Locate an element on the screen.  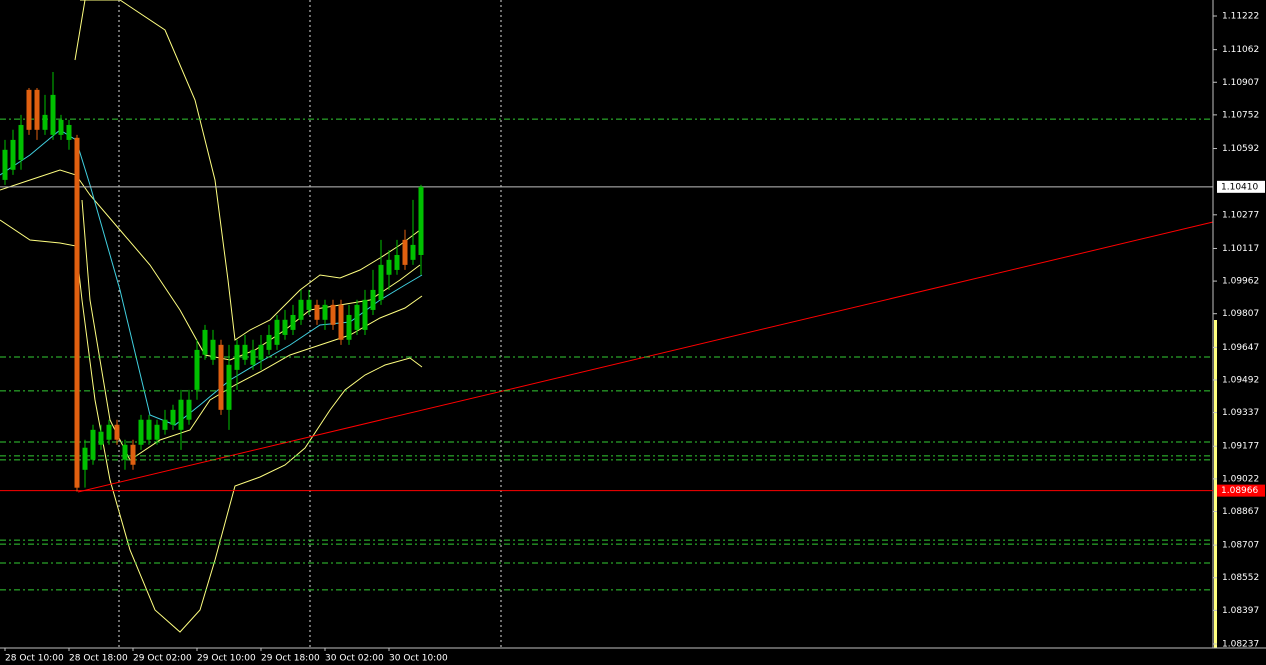
y-tick-label: 1.09337 is located at coordinates (1240, 413).